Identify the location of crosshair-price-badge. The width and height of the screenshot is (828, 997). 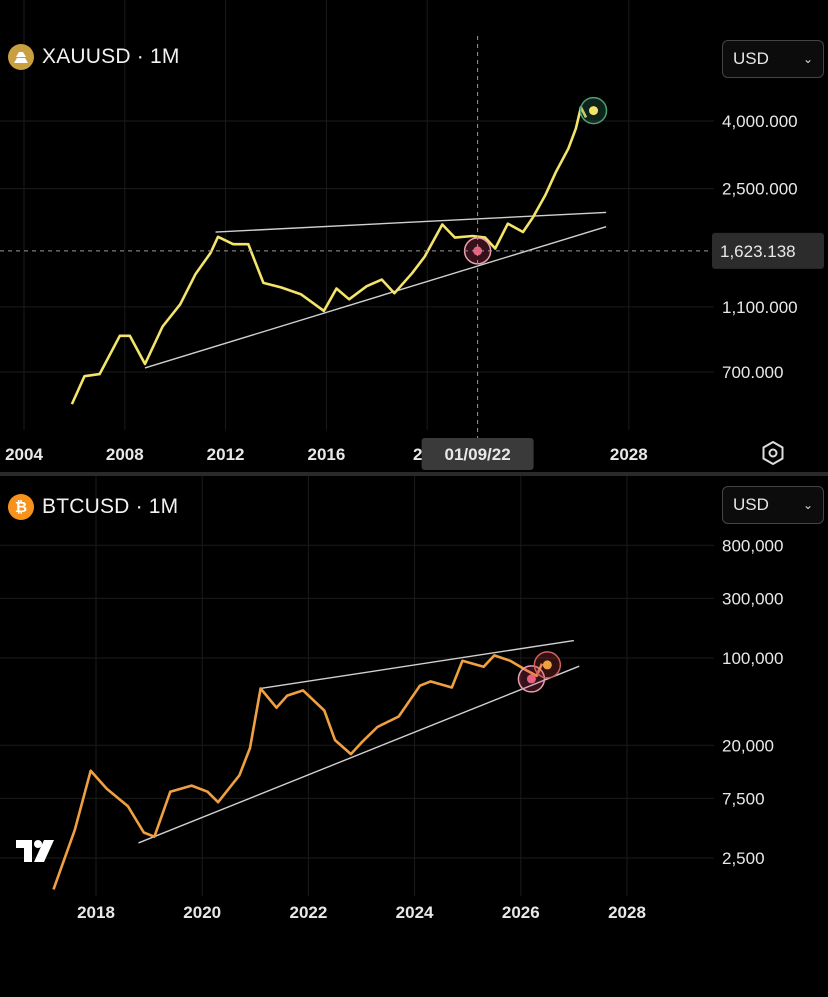
(768, 250).